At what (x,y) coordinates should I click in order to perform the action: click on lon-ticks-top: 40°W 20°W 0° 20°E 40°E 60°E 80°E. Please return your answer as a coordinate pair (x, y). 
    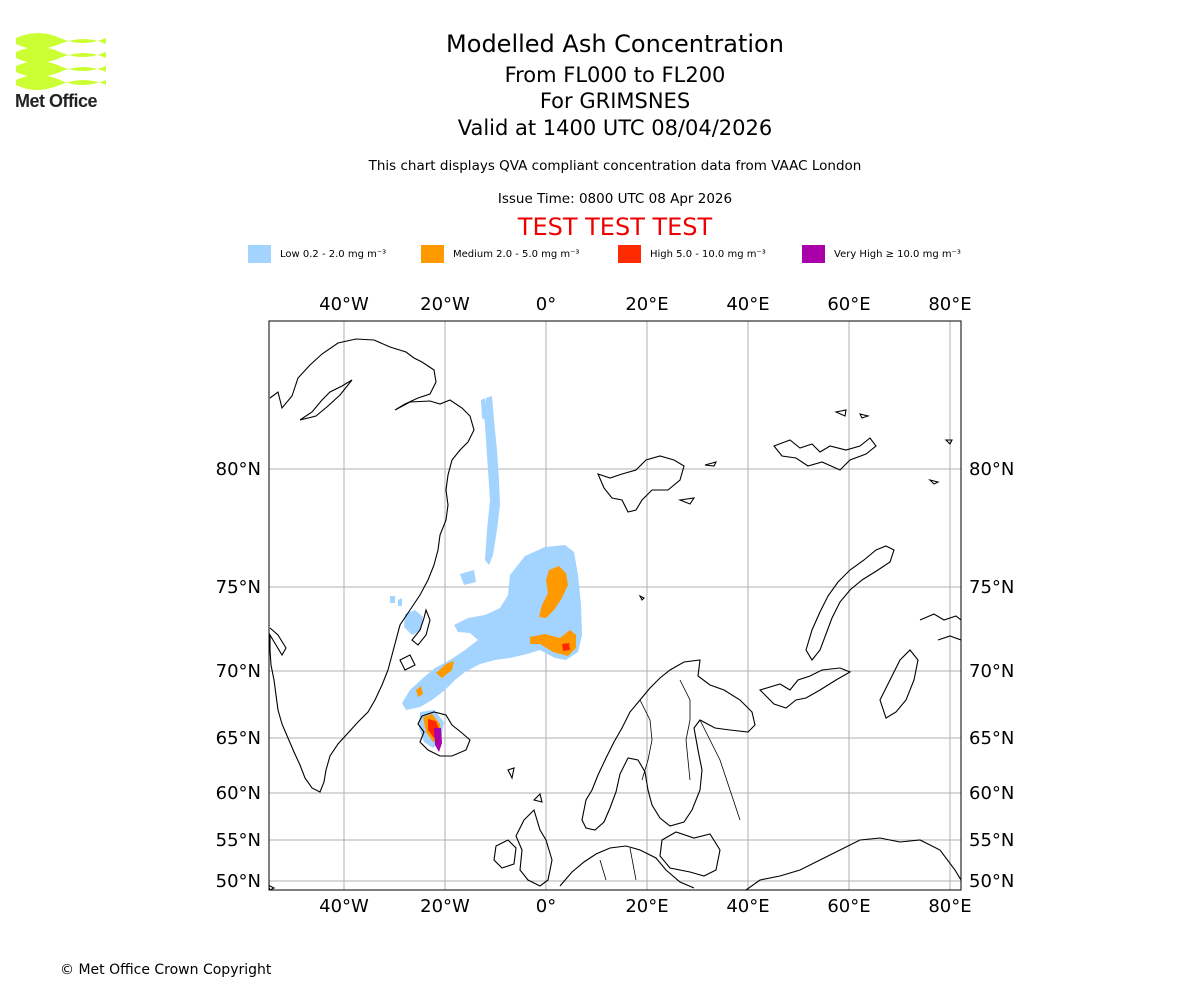
    Looking at the image, I should click on (645, 304).